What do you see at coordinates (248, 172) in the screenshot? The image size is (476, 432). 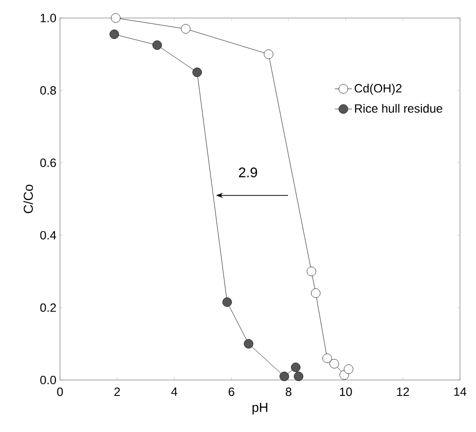 I see `annotation: 2.9` at bounding box center [248, 172].